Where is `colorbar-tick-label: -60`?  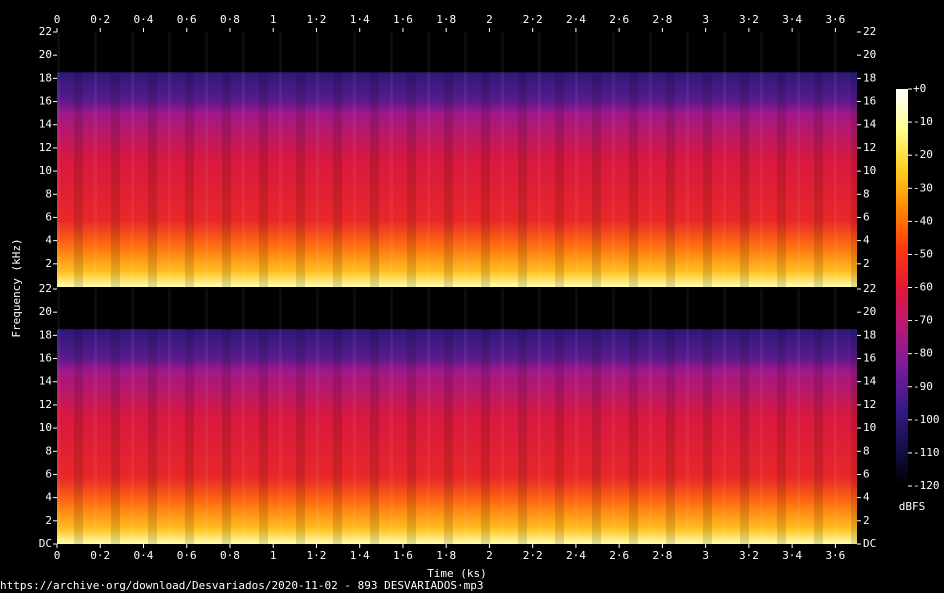
colorbar-tick-label: -60 is located at coordinates (923, 287).